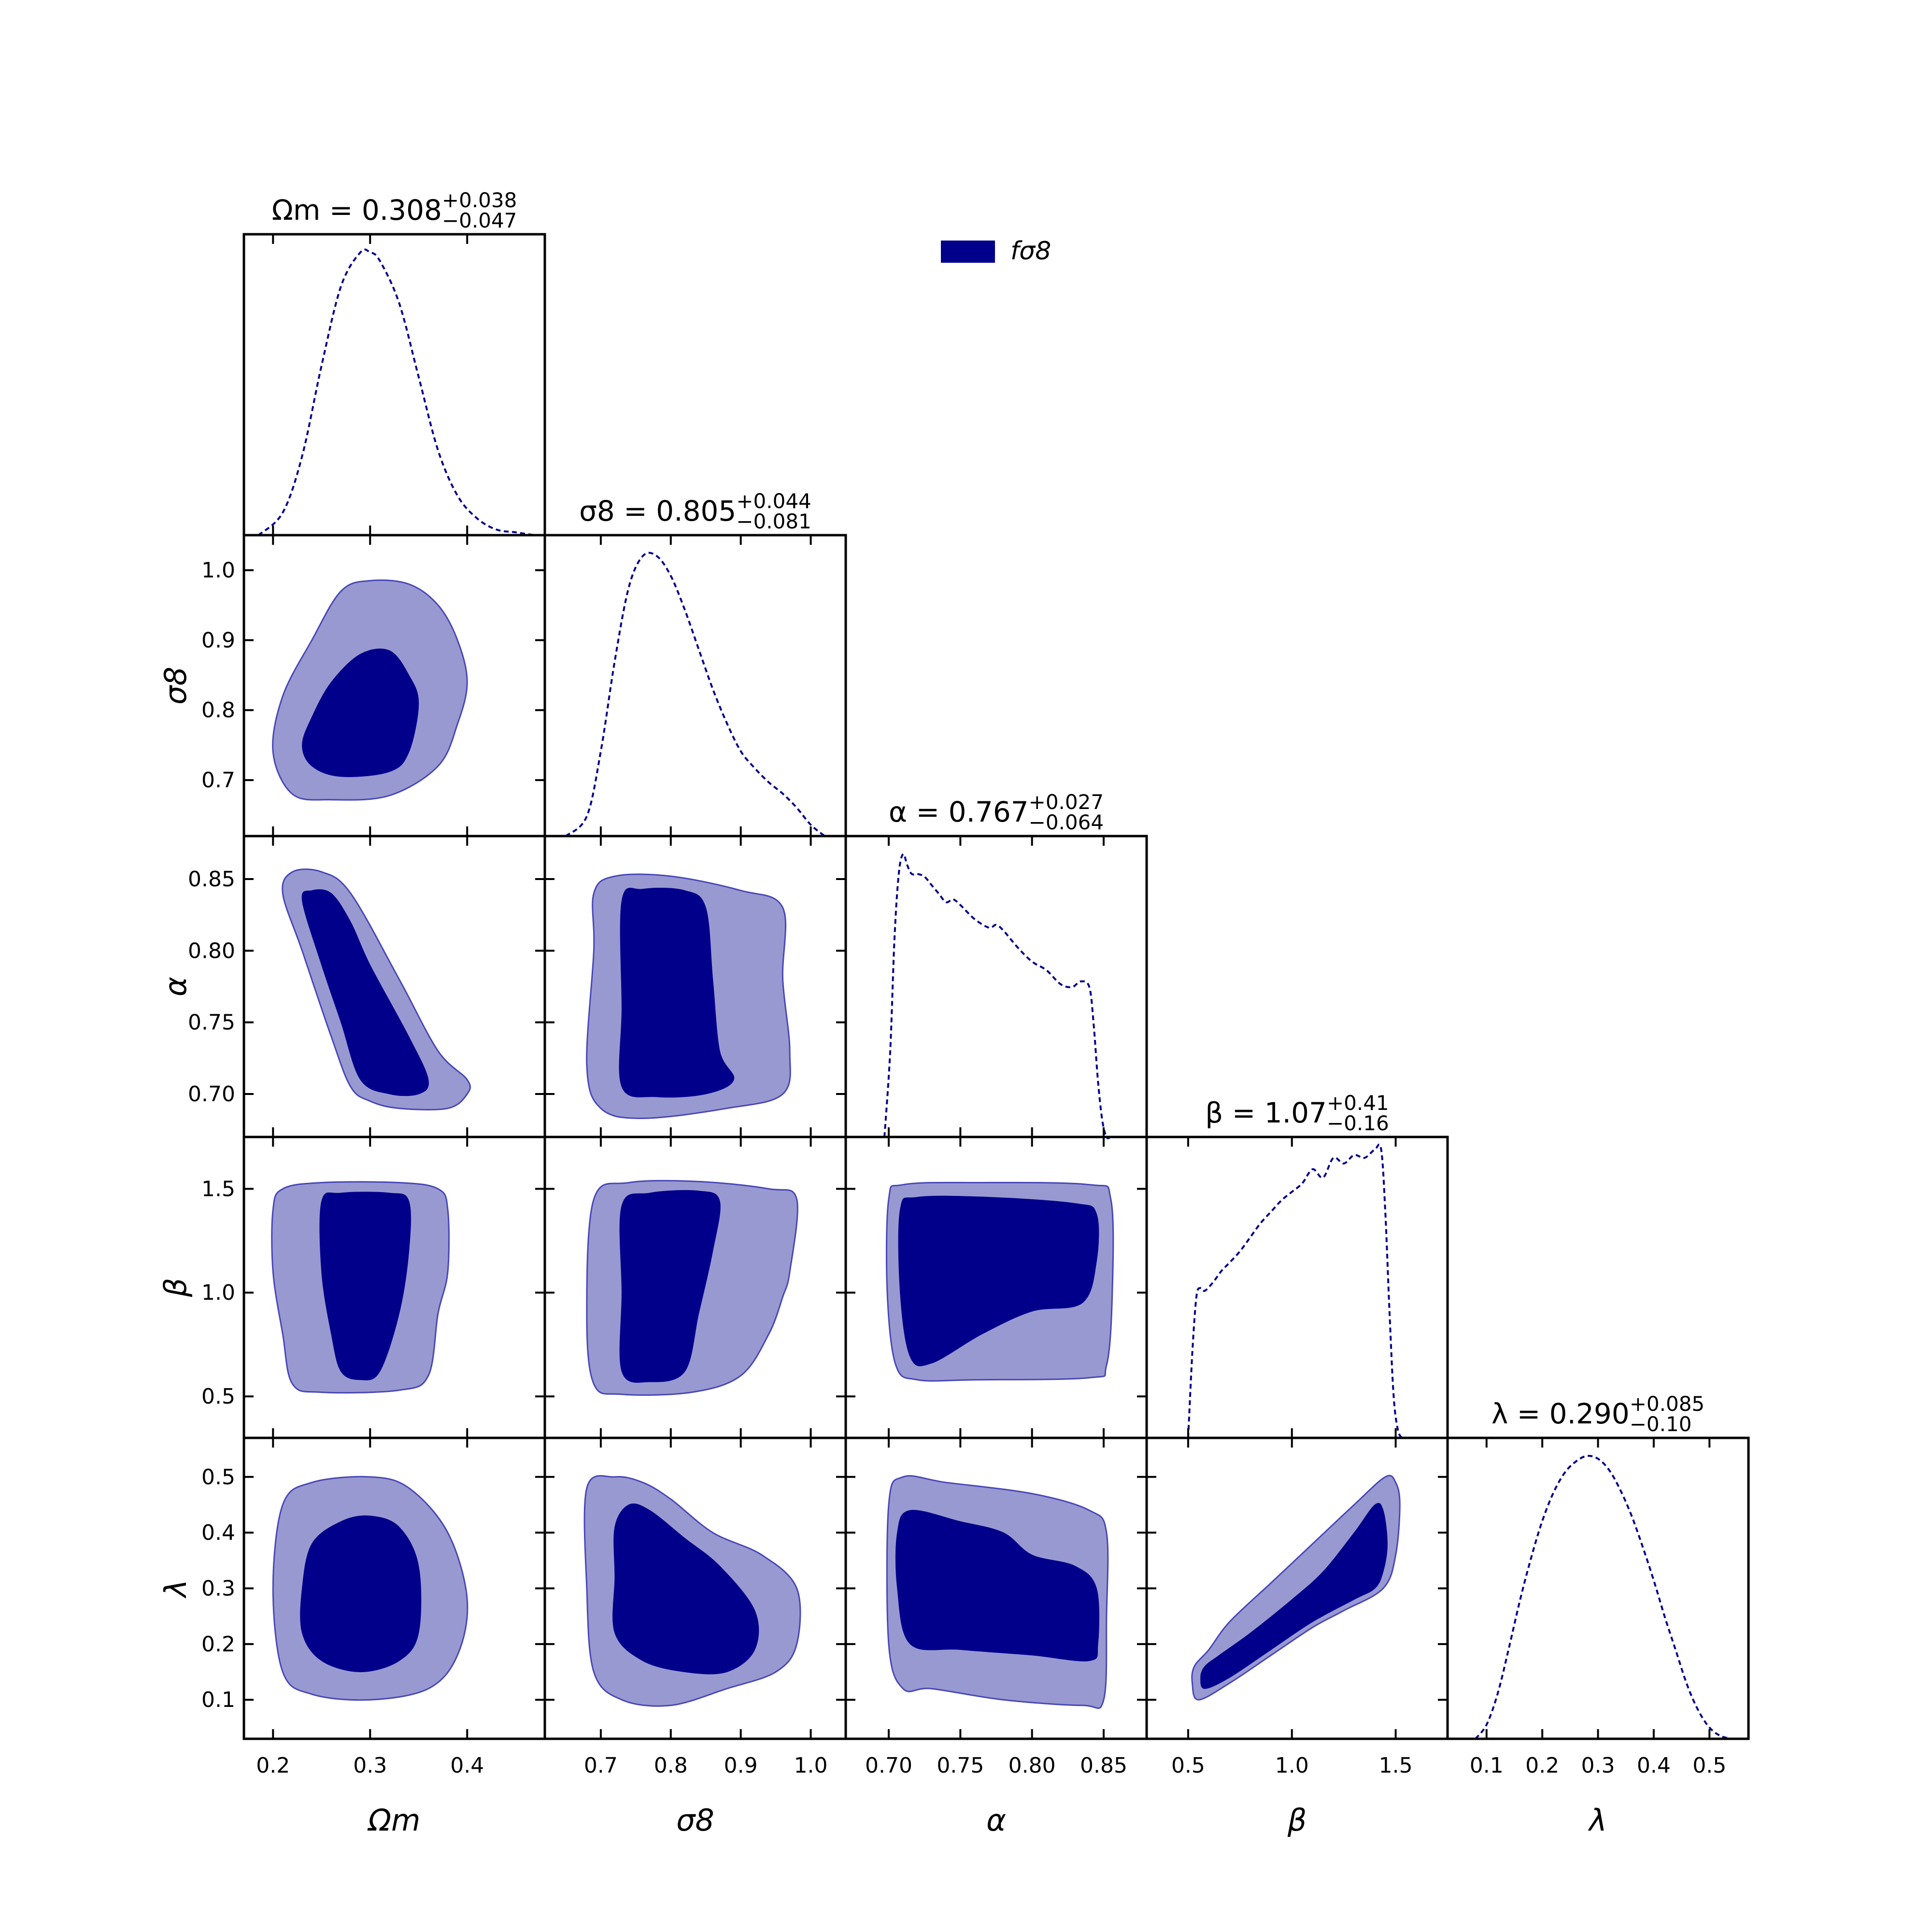 This screenshot has width=1932, height=1932. Describe the element at coordinates (218, 1292) in the screenshot. I see `ytick-label-beta: 1.0` at that location.